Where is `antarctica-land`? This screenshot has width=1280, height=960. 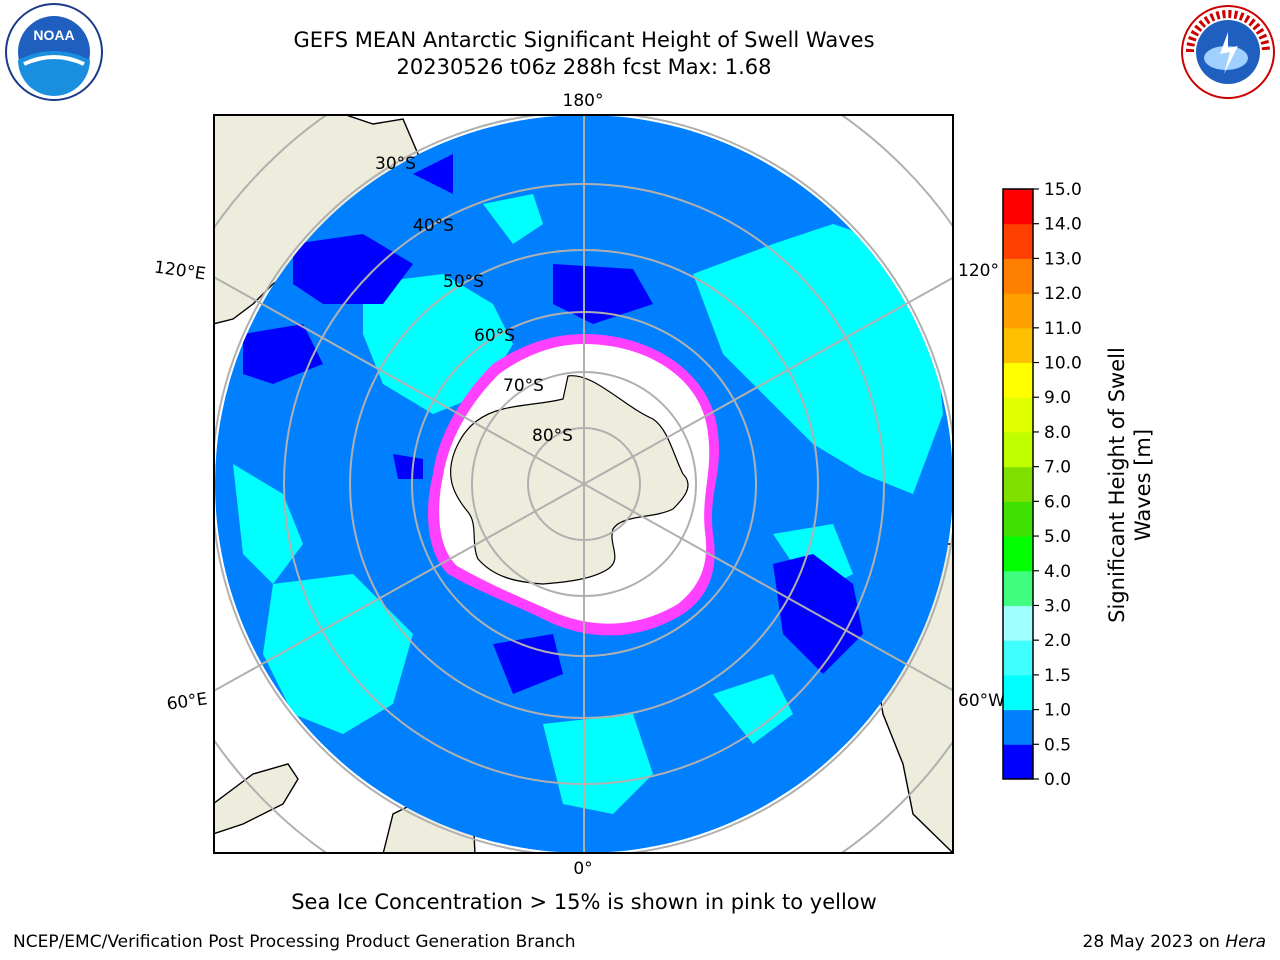 antarctica-land is located at coordinates (569, 480).